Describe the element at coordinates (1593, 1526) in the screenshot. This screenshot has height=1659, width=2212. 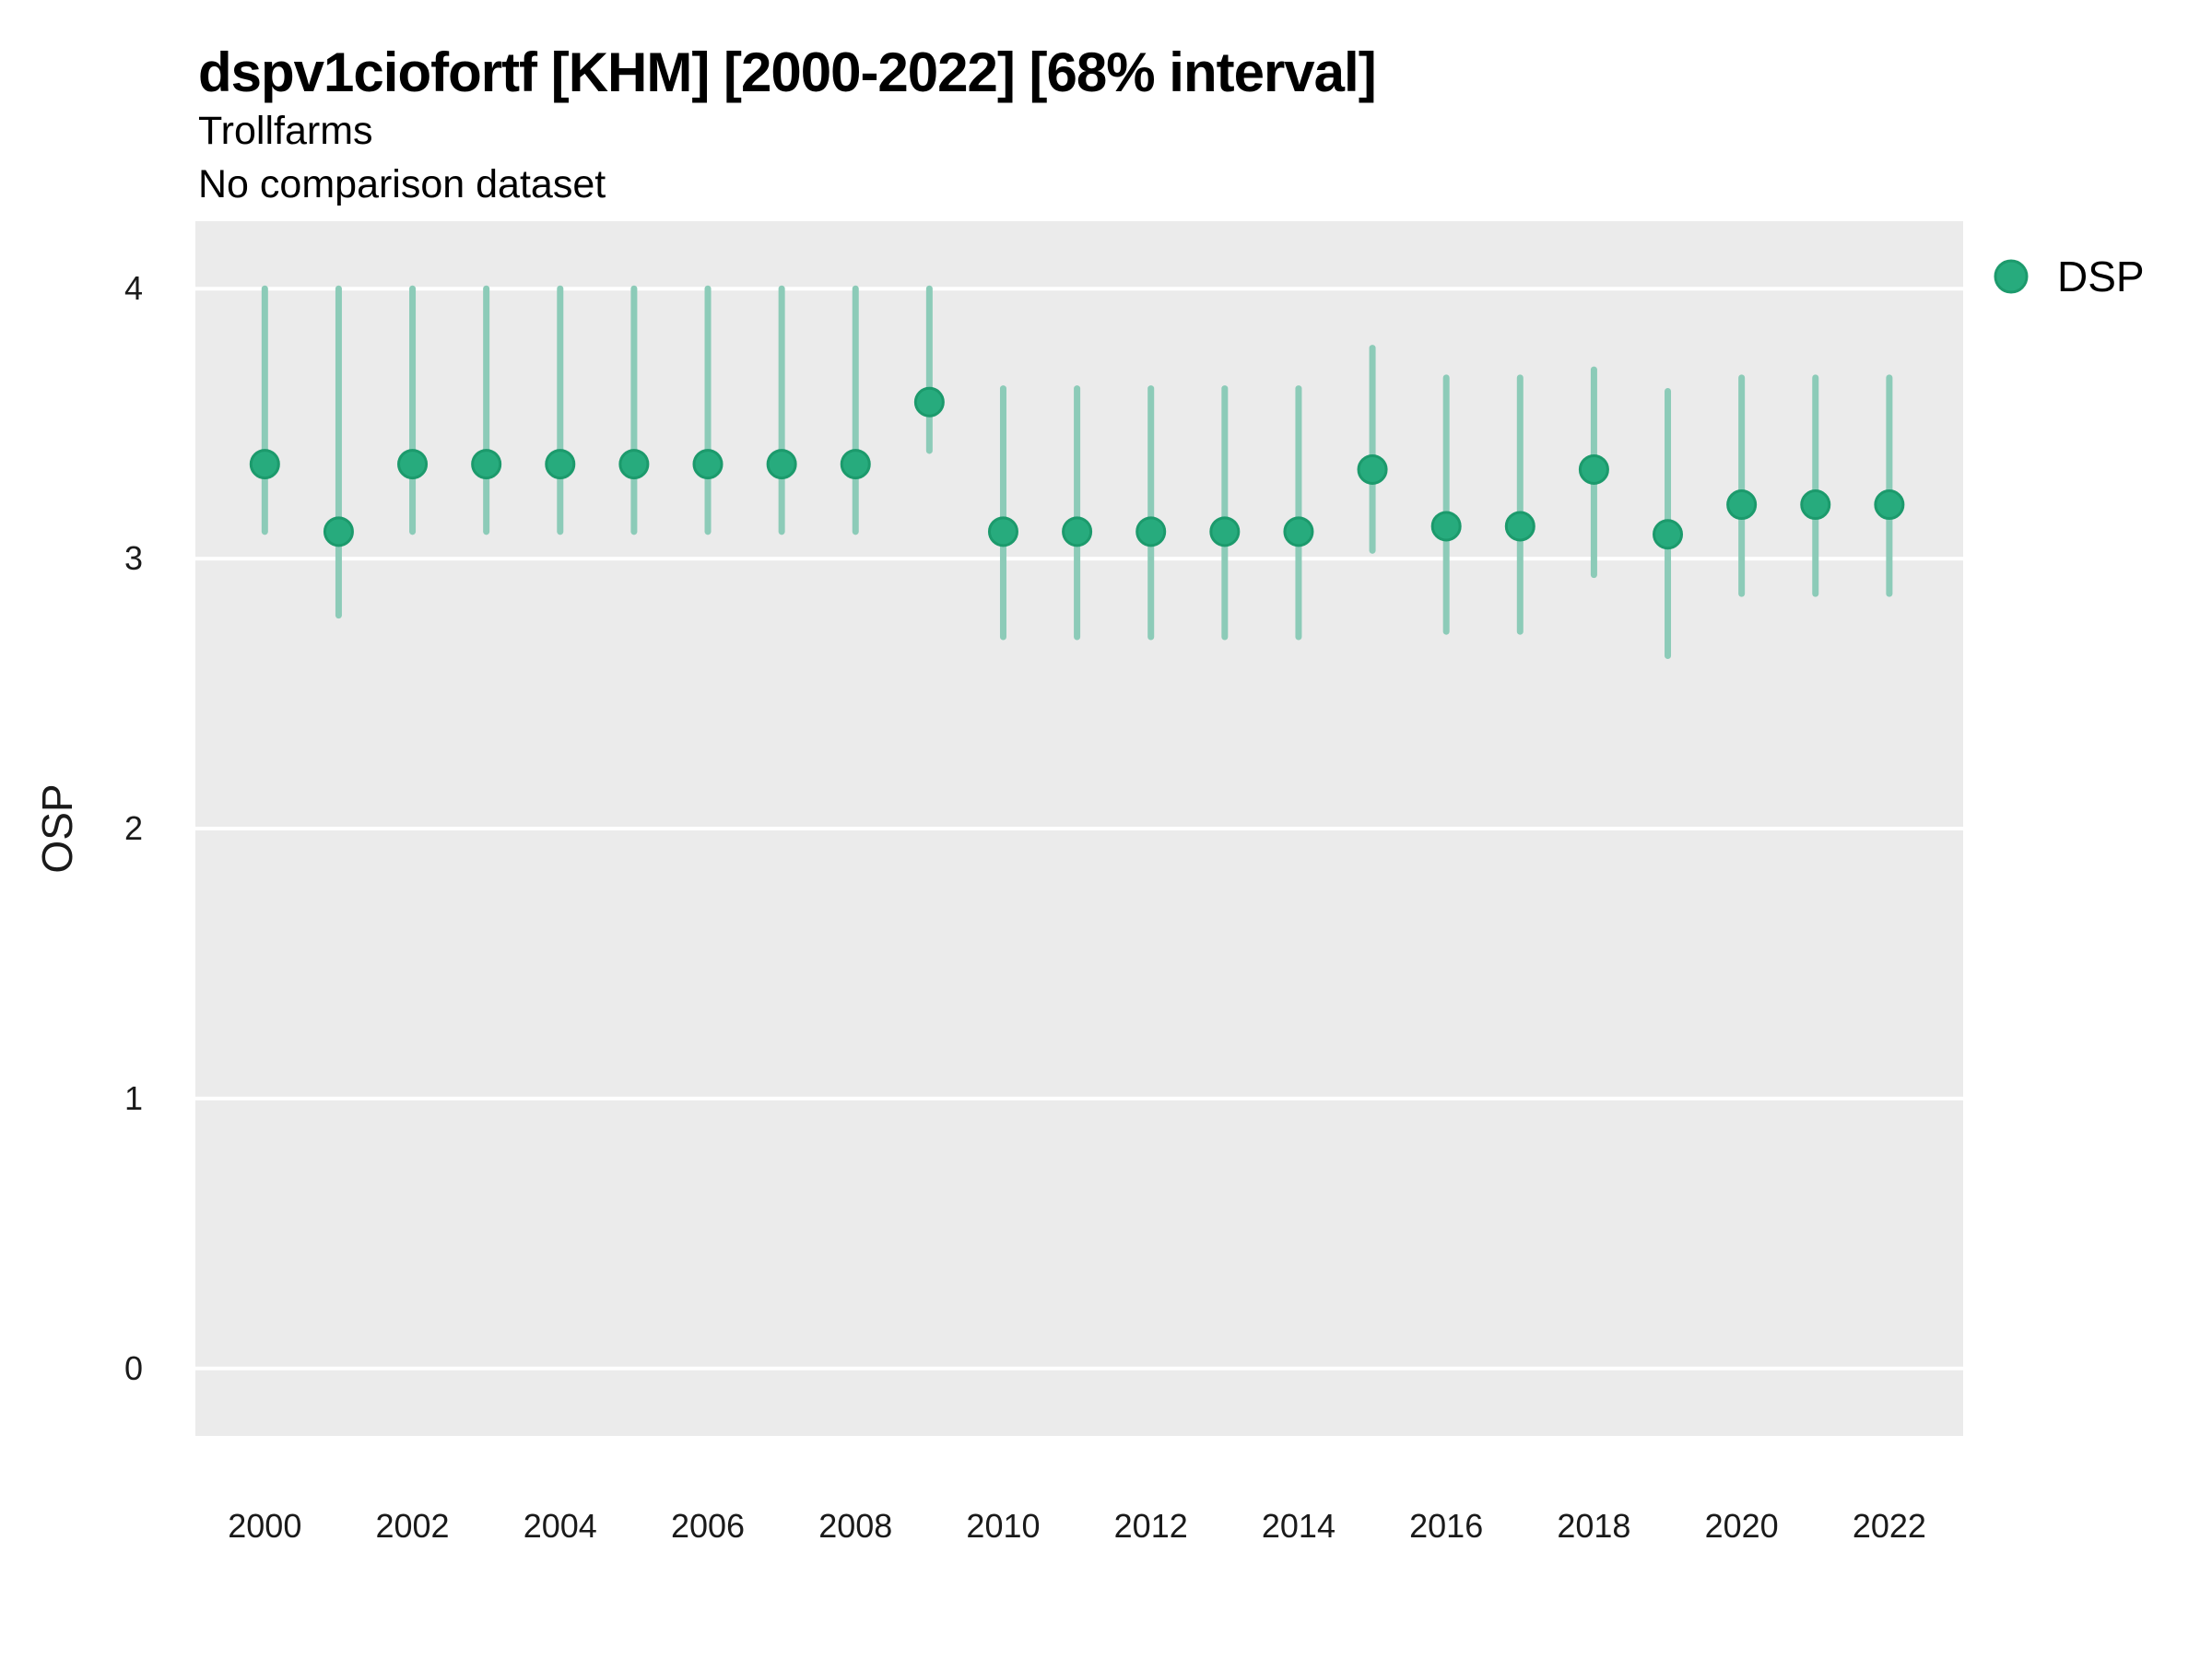
I see `x-tick-label-2018: 2018` at that location.